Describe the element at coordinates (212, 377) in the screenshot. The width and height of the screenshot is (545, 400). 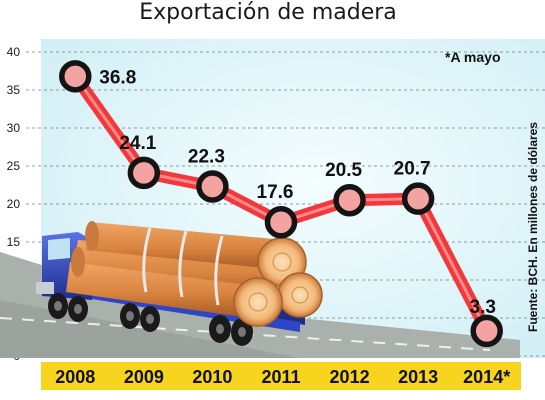
I see `x-category-label: 2010` at that location.